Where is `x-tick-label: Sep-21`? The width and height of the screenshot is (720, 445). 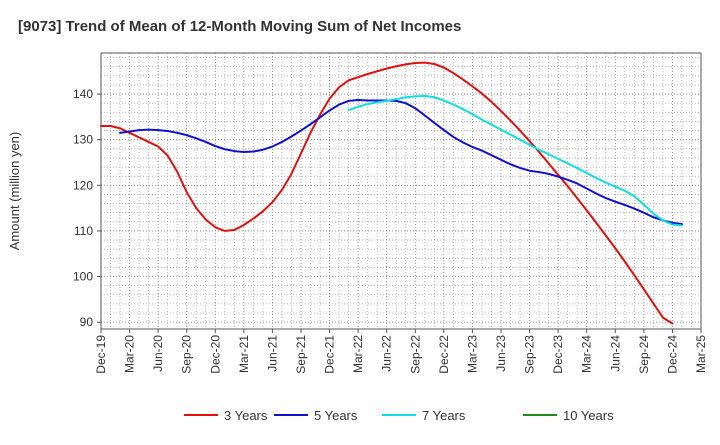 x-tick-label: Sep-21 is located at coordinates (301, 354).